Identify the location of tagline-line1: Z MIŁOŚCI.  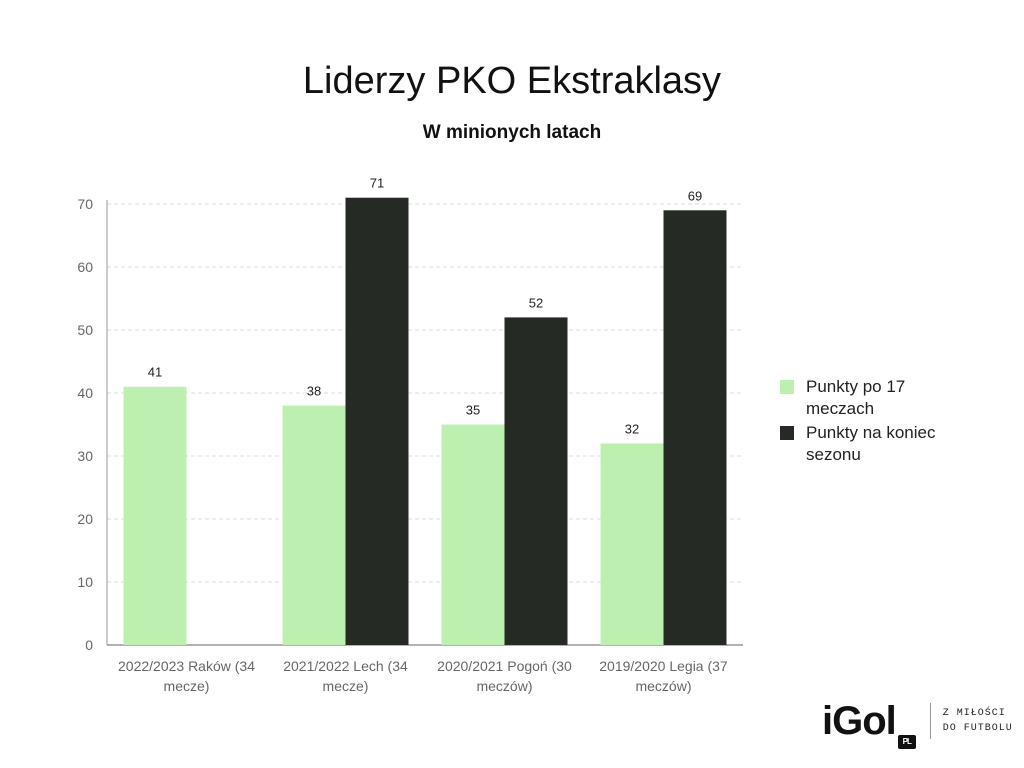
(974, 713).